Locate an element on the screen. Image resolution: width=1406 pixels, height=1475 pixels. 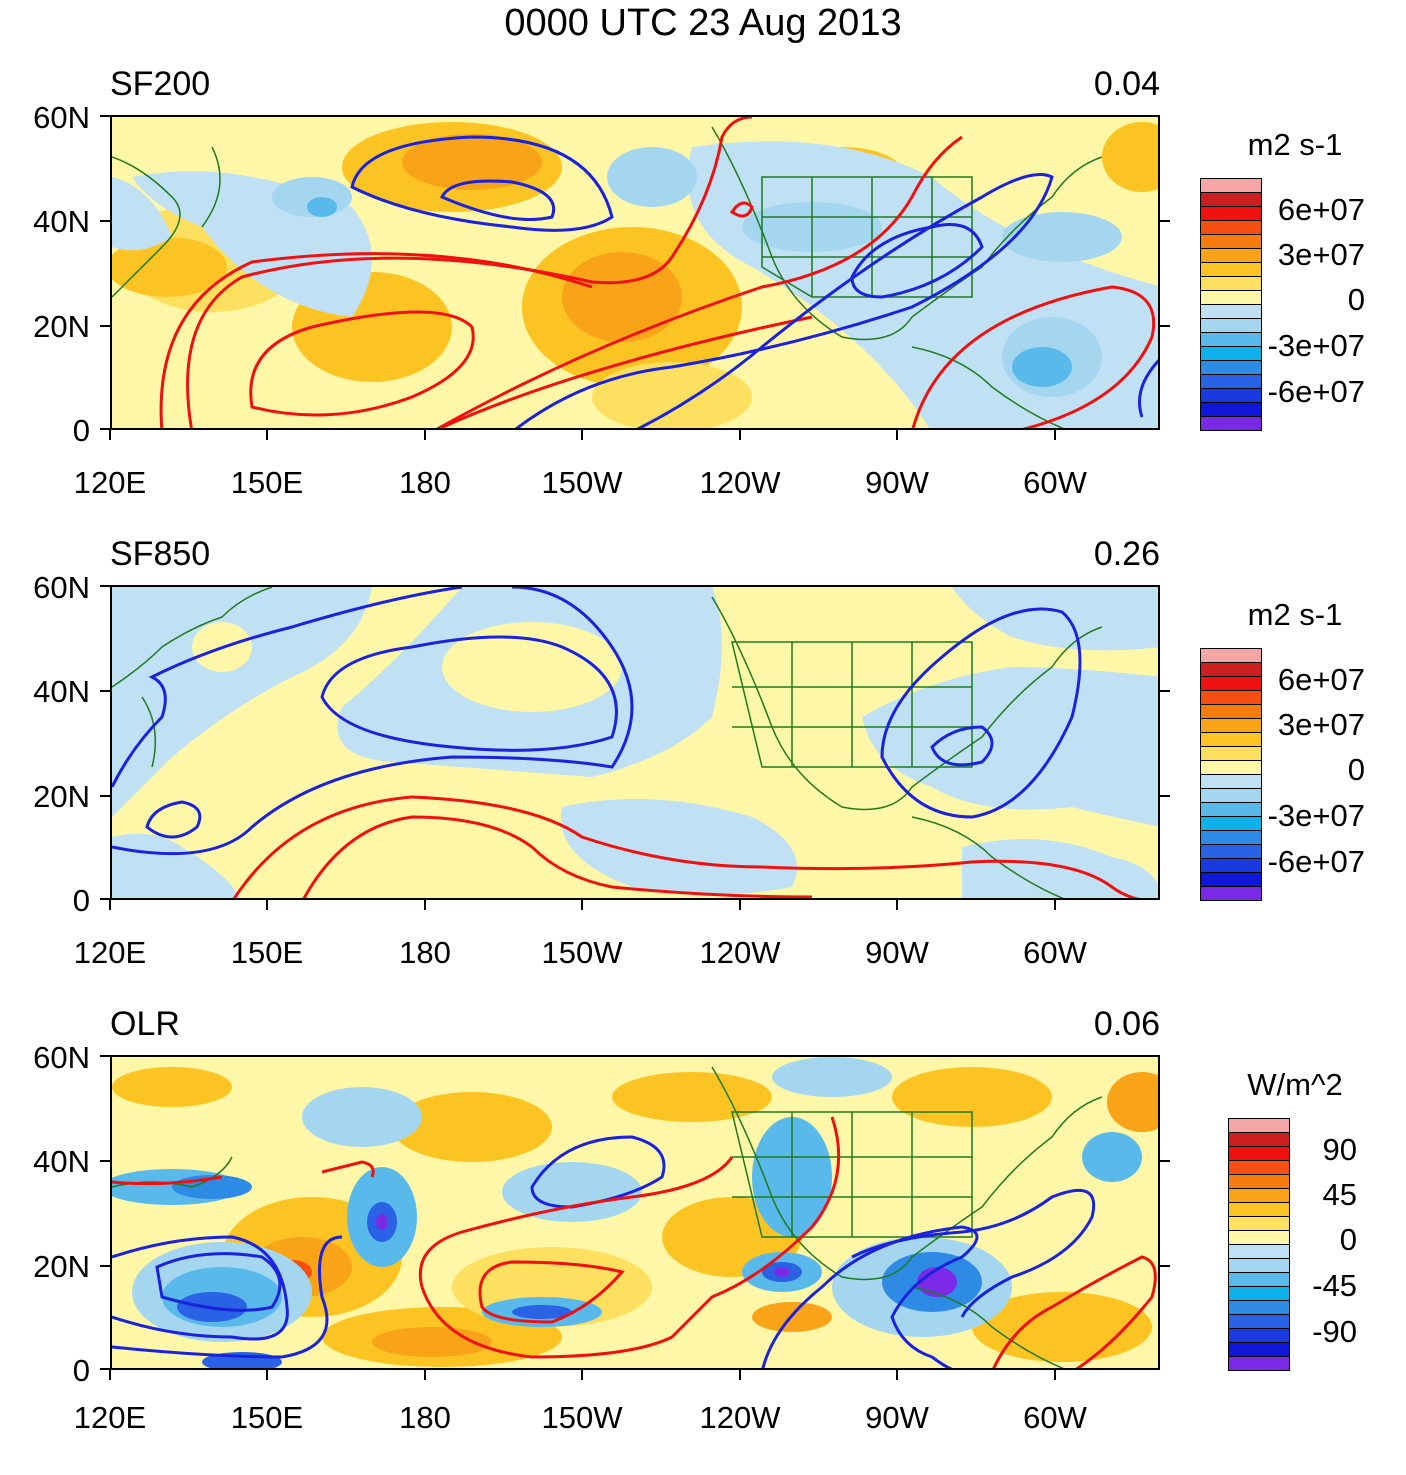
panel-value: 0.06 is located at coordinates (1126, 1024).